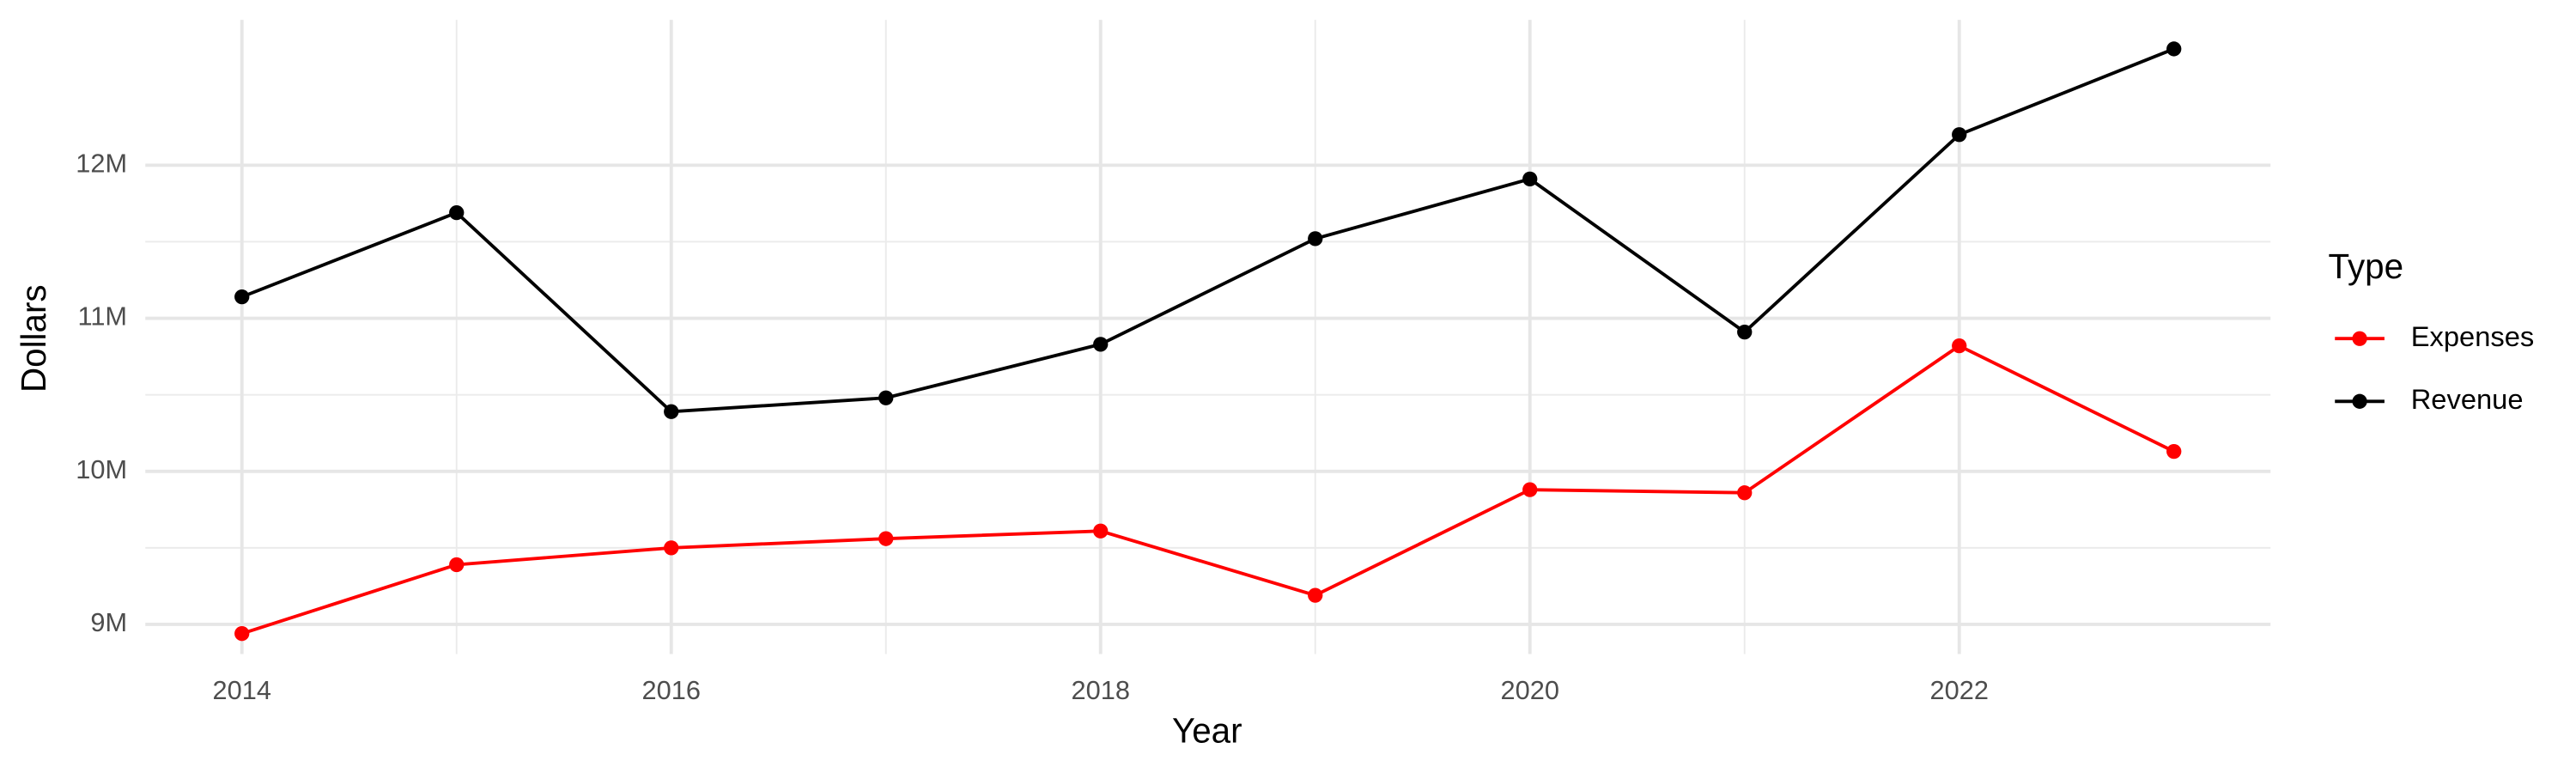 The height and width of the screenshot is (773, 2576). I want to click on legend-label: Expenses, so click(2473, 336).